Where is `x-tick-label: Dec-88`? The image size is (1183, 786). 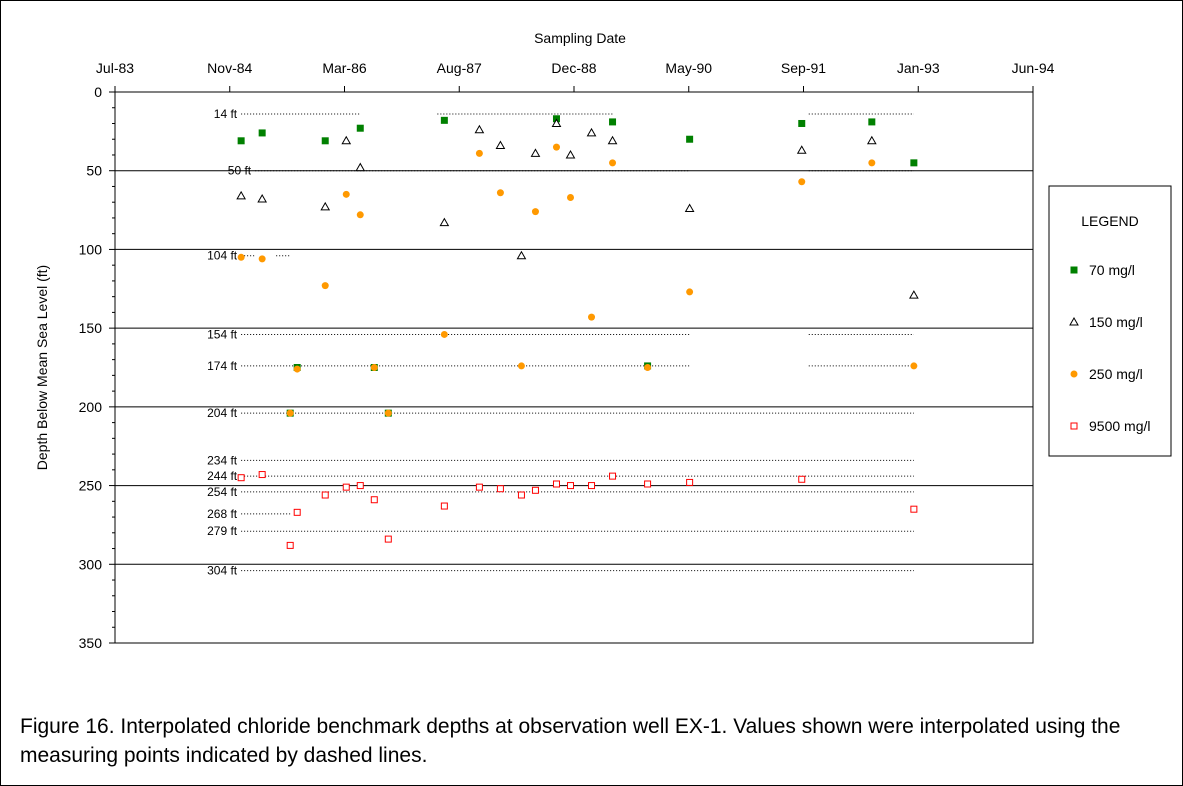
x-tick-label: Dec-88 is located at coordinates (573, 68).